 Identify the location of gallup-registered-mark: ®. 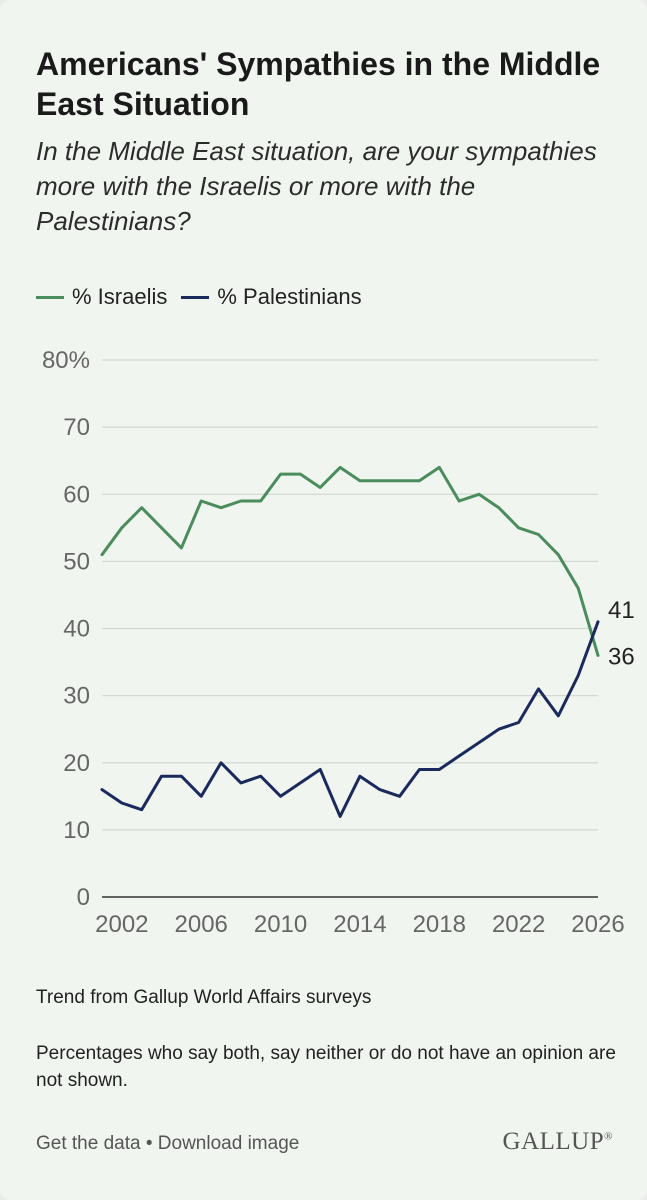
(608, 1136).